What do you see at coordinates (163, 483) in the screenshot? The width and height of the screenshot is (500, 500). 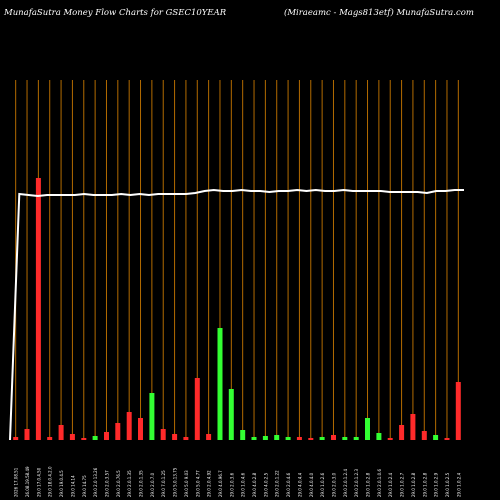 I see `x-tick-label: 29.0 7.0.1.25` at bounding box center [163, 483].